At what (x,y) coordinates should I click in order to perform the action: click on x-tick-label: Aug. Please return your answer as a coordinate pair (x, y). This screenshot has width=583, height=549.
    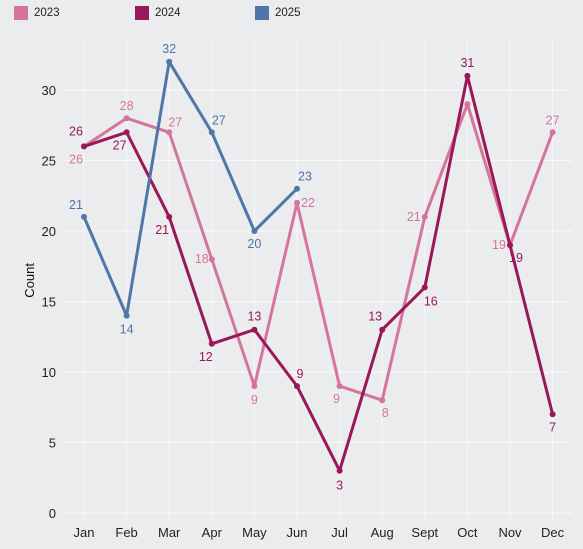
    Looking at the image, I should click on (382, 532).